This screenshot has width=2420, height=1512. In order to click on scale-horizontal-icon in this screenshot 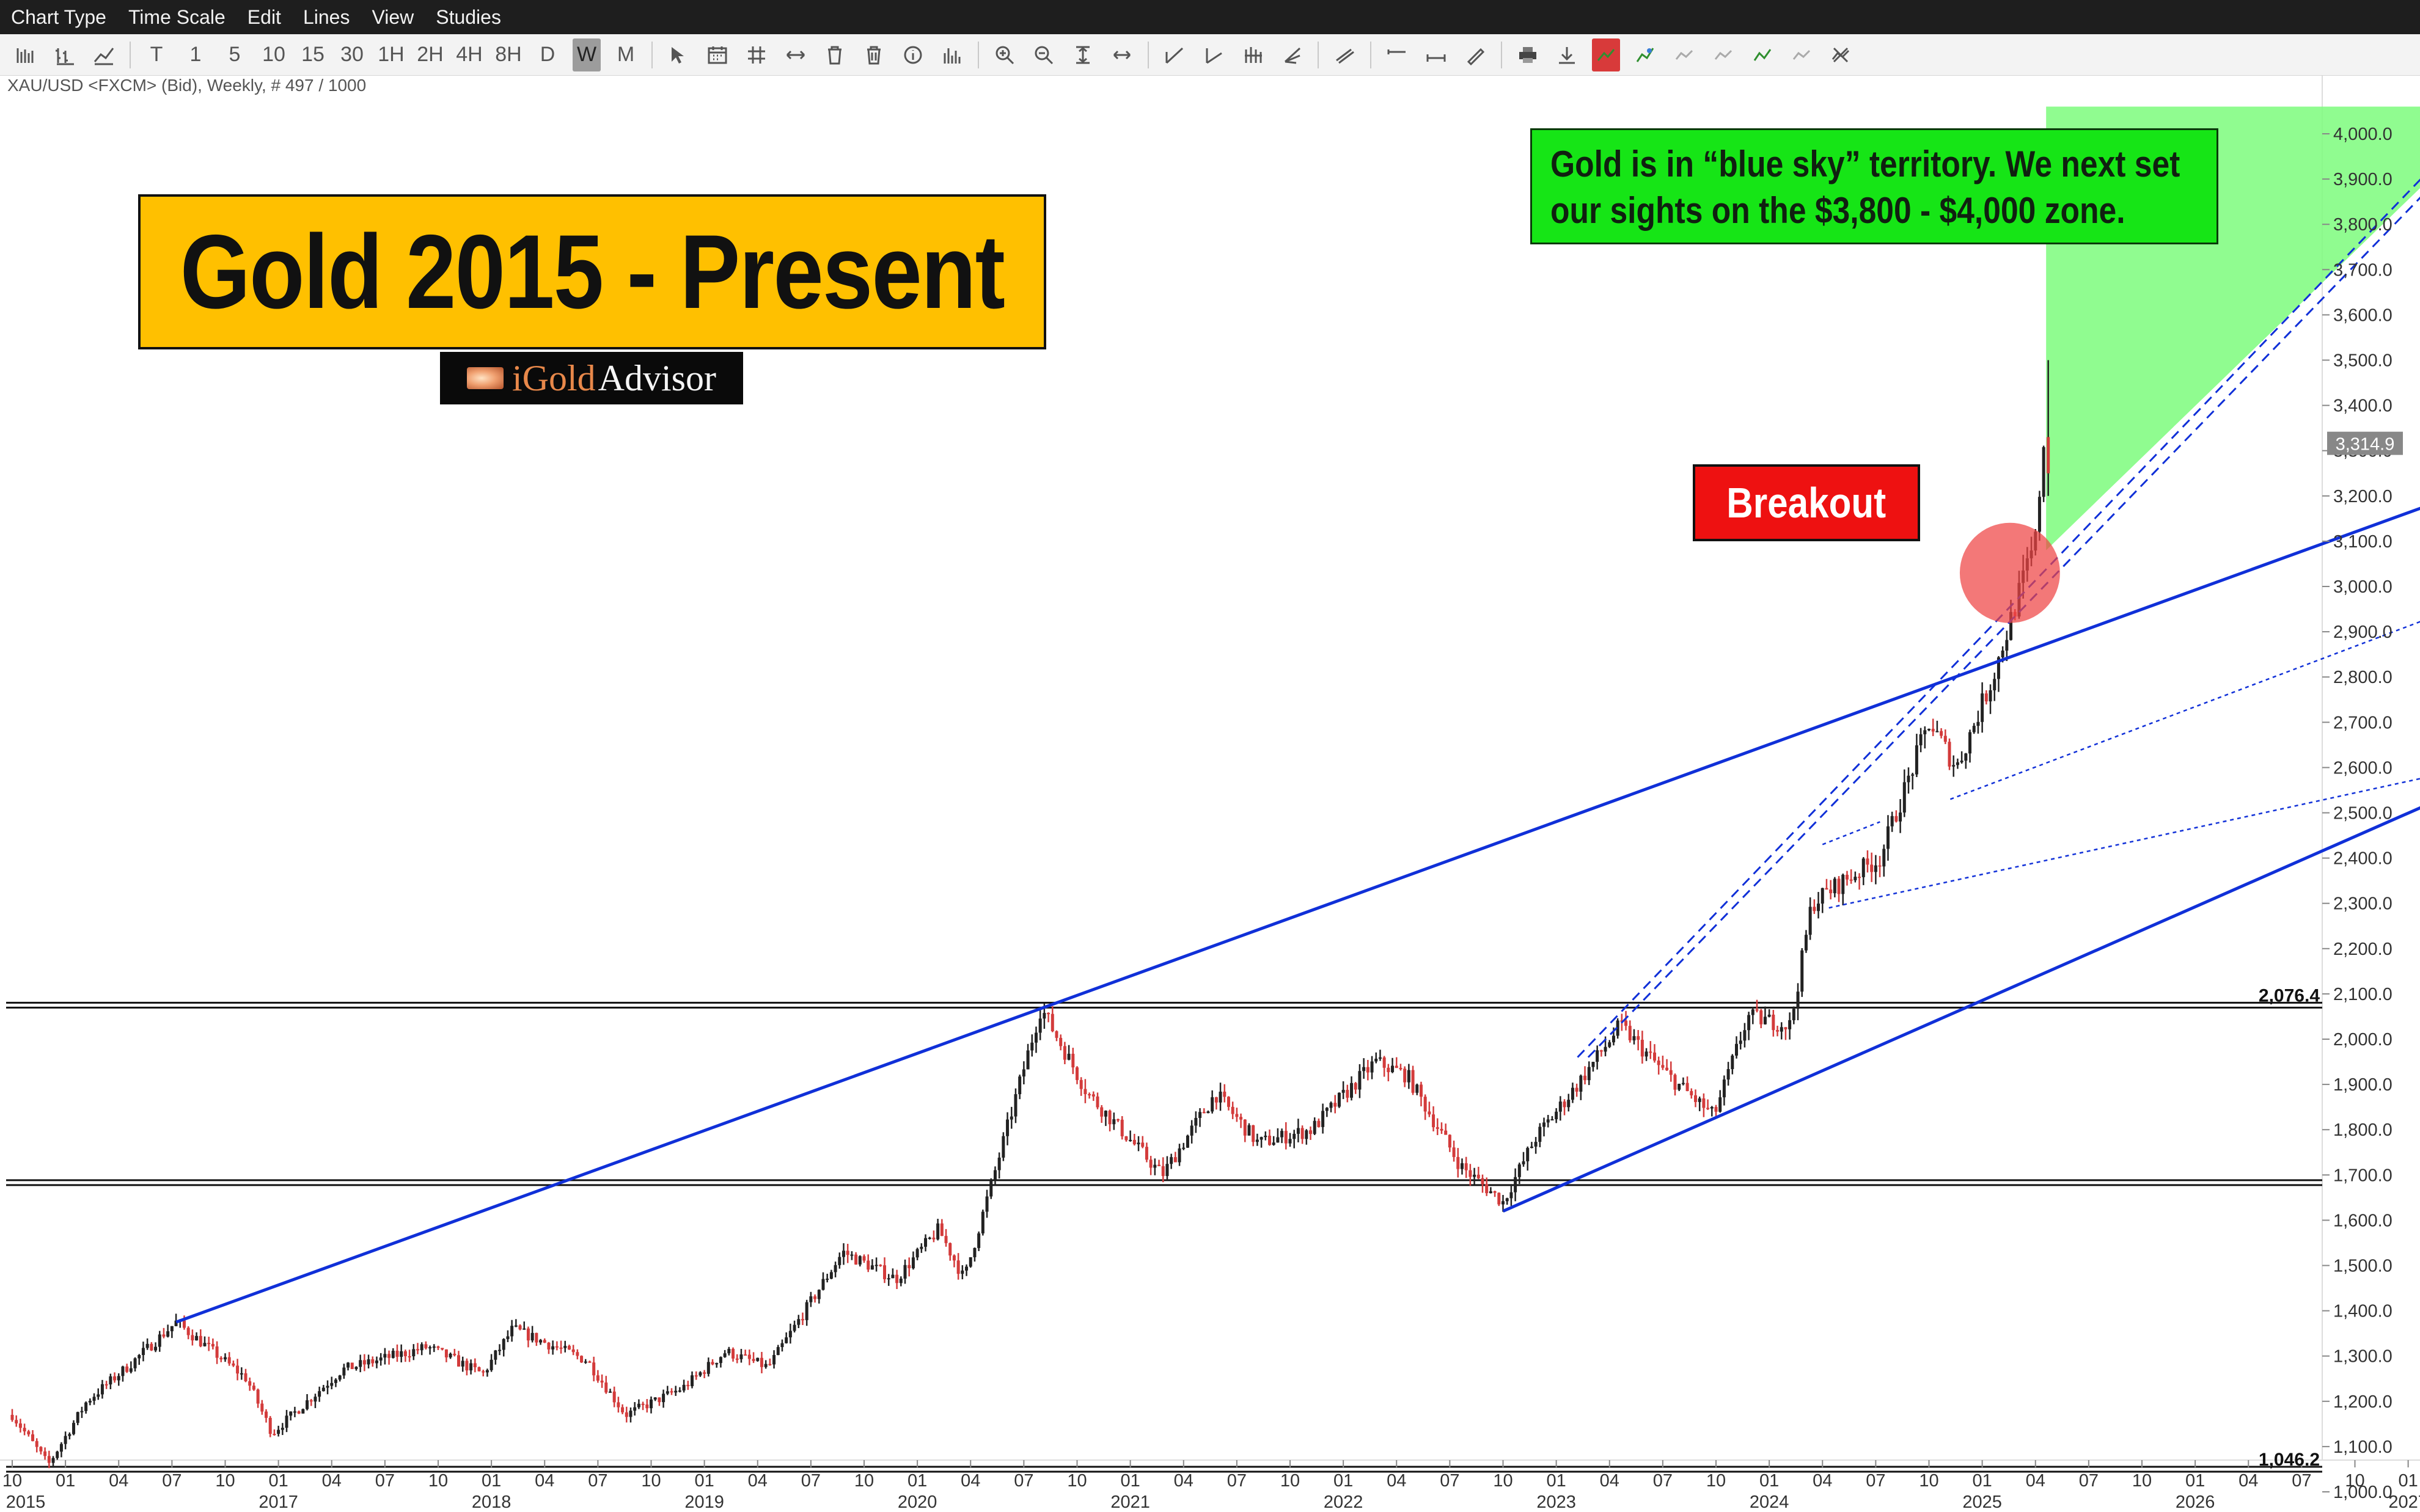, I will do `click(796, 54)`.